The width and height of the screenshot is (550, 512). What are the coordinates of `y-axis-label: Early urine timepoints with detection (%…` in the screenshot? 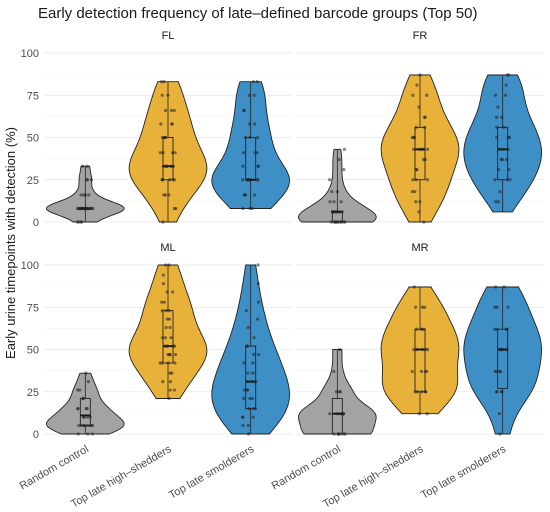 It's located at (10, 243).